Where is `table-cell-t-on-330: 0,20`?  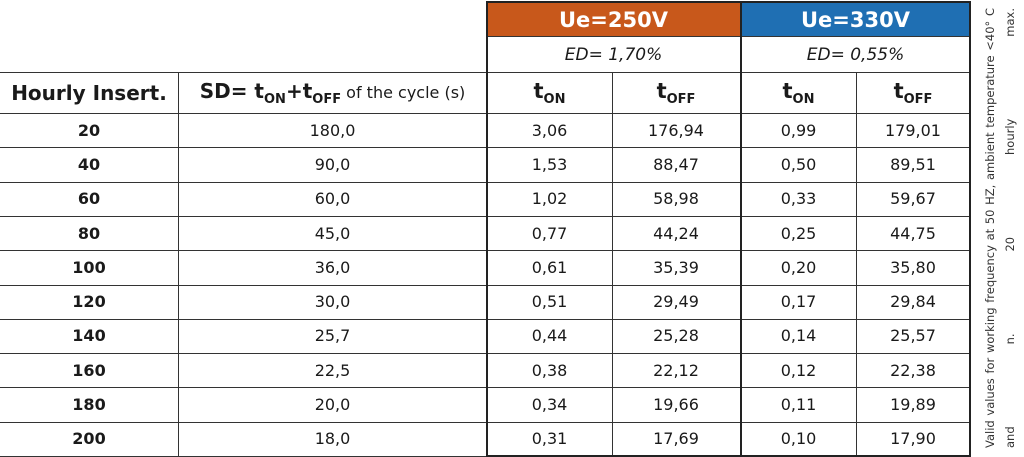 table-cell-t-on-330: 0,20 is located at coordinates (798, 267).